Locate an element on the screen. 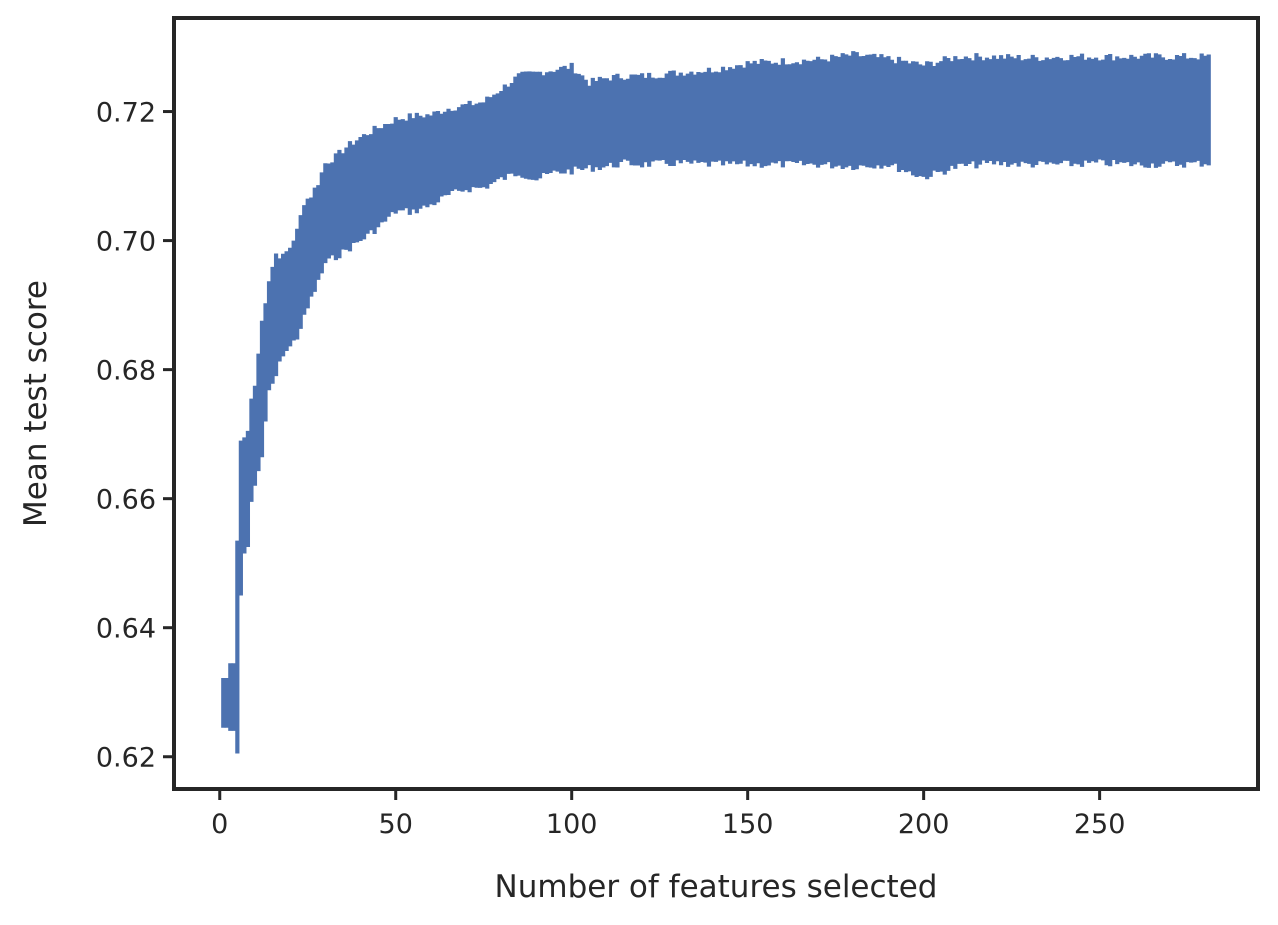 The image size is (1278, 925). y-tick-label: 0.70 is located at coordinates (126, 242).